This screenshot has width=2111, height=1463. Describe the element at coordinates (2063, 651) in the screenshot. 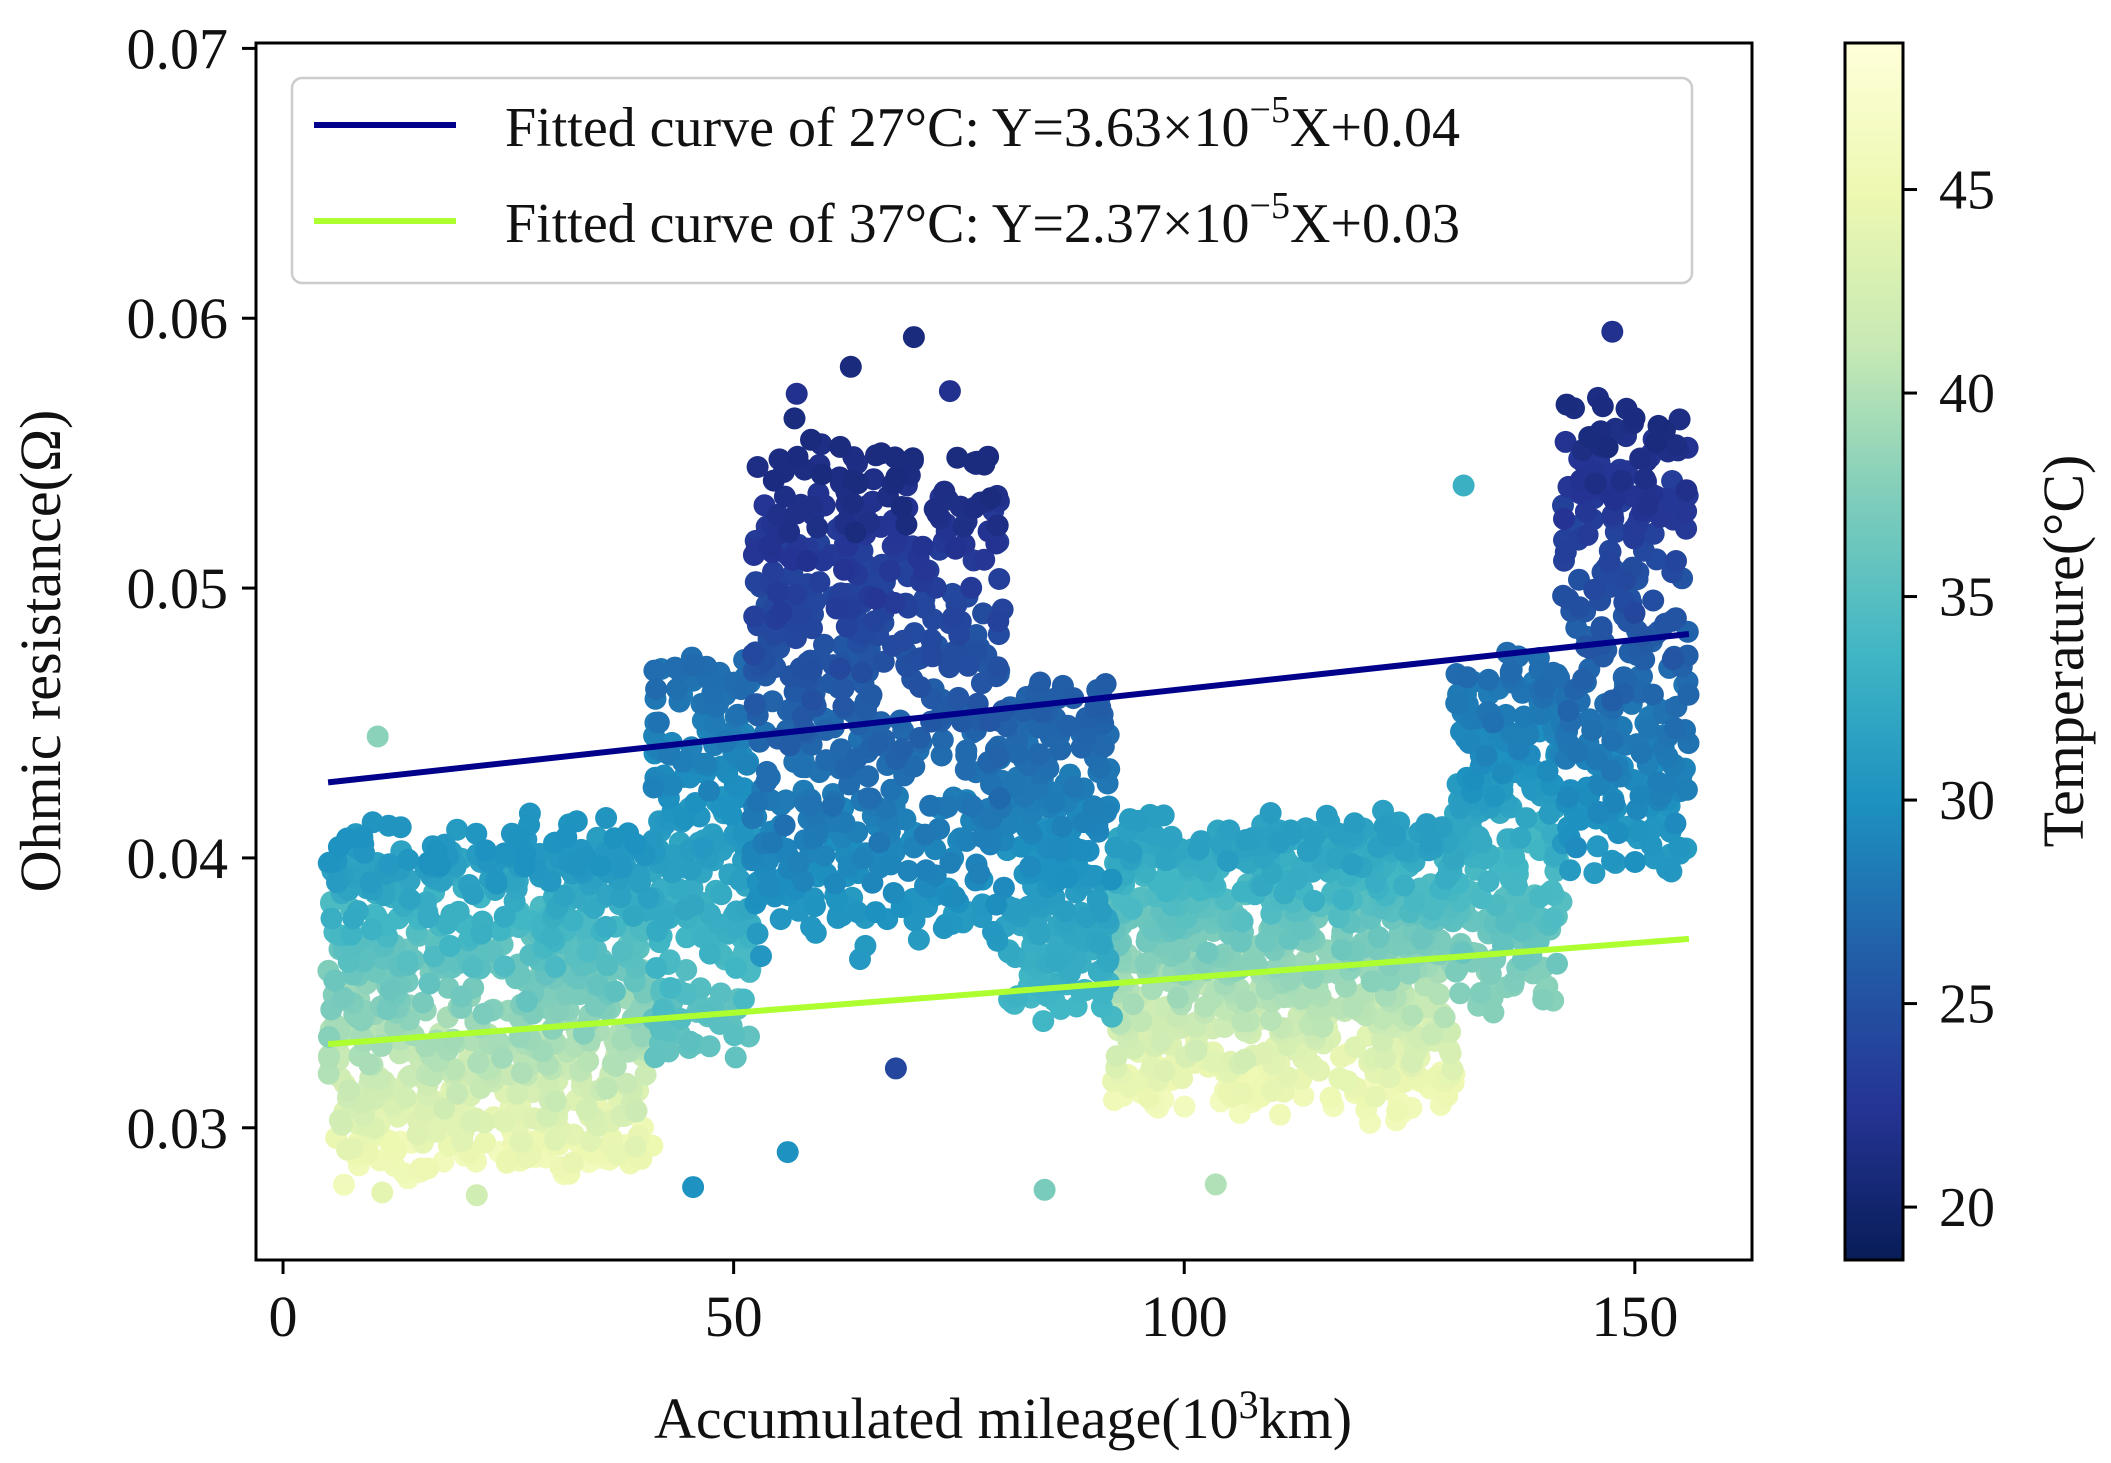

I see `colorbar-label: Temperature(°C)` at that location.